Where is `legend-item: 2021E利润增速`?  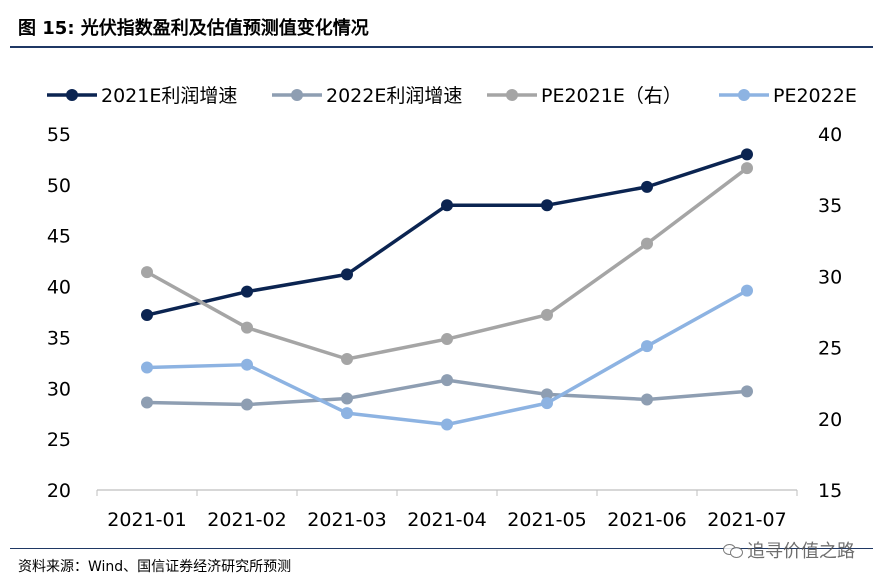 legend-item: 2021E利润增速 is located at coordinates (142, 96).